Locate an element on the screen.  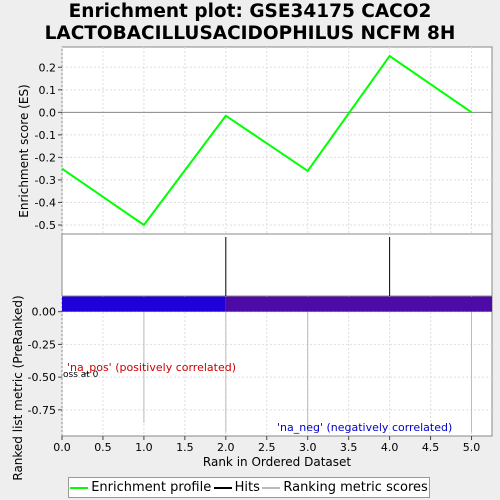
xtick-label-9: 4.5 is located at coordinates (431, 447).